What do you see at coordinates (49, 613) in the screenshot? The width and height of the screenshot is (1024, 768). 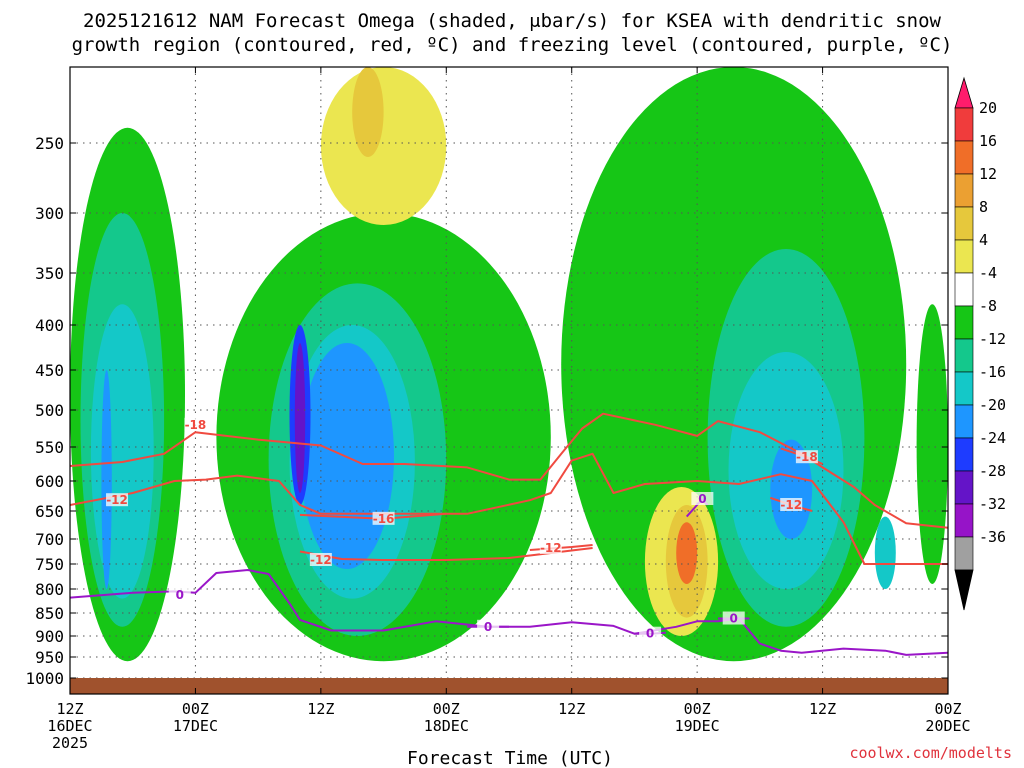 I see `y-tick-label-850: 850` at bounding box center [49, 613].